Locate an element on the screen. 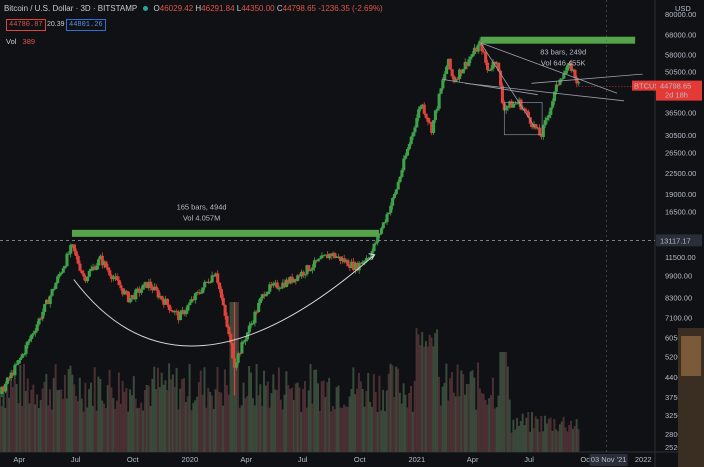  range-bracket-2021 is located at coordinates (523, 119).